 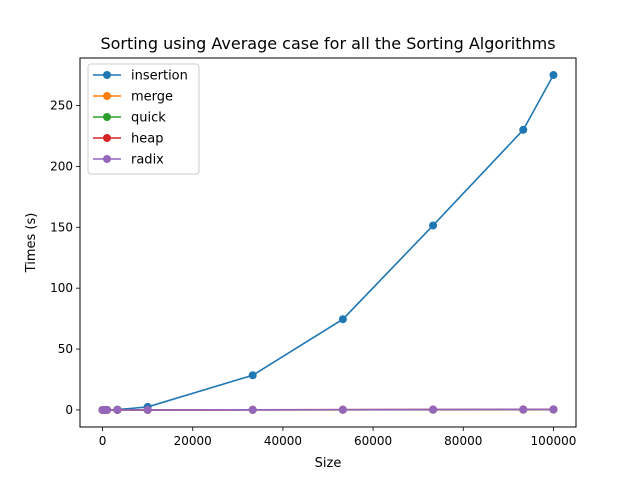 What do you see at coordinates (463, 441) in the screenshot?
I see `x-tick-label: 80000` at bounding box center [463, 441].